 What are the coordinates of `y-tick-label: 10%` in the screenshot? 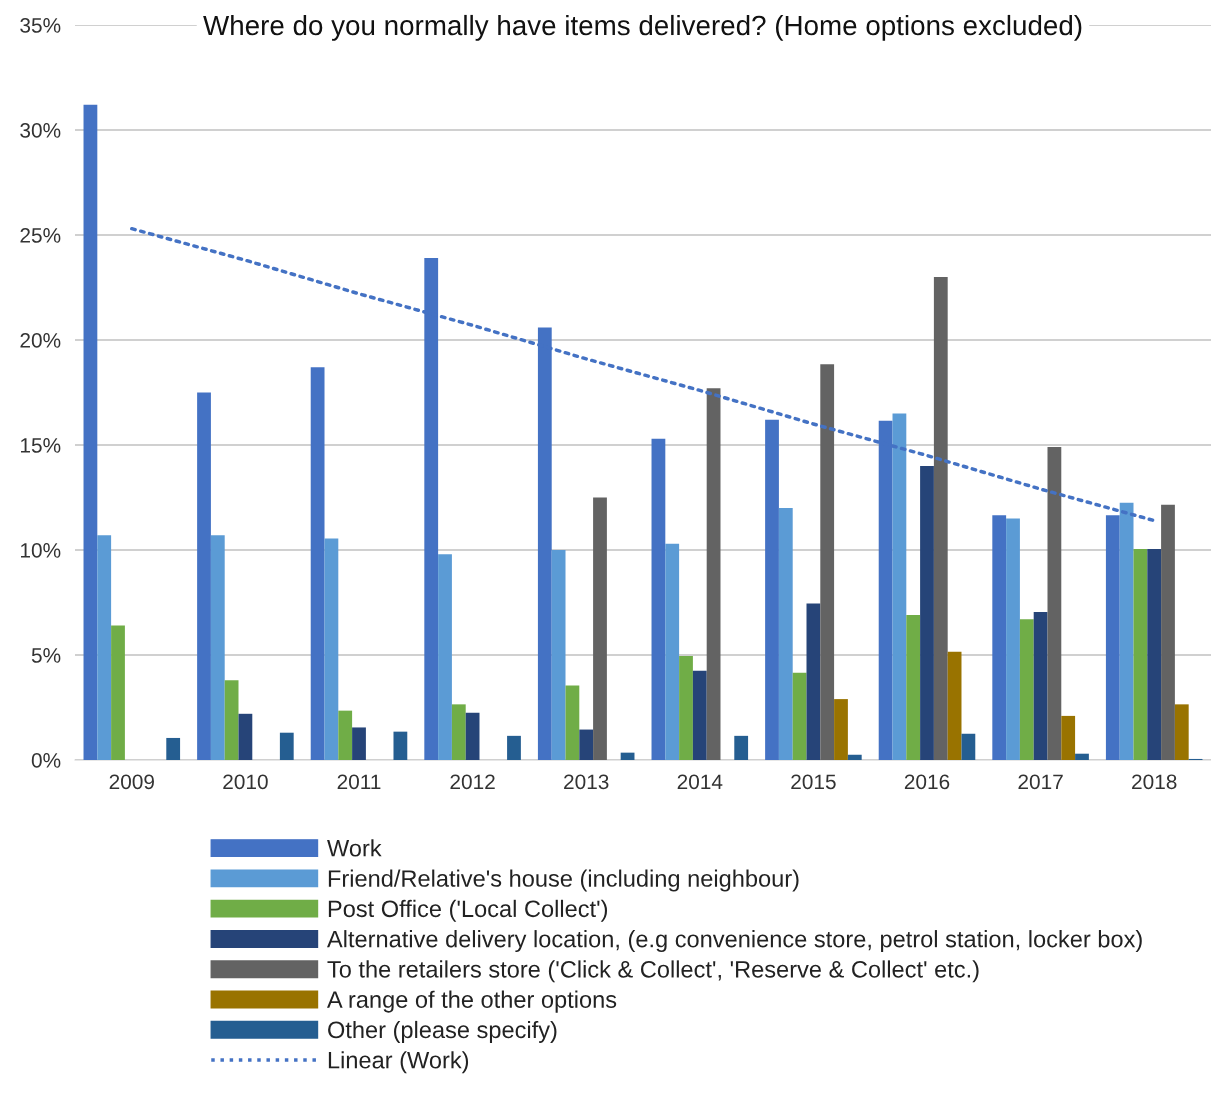 It's located at (41, 550).